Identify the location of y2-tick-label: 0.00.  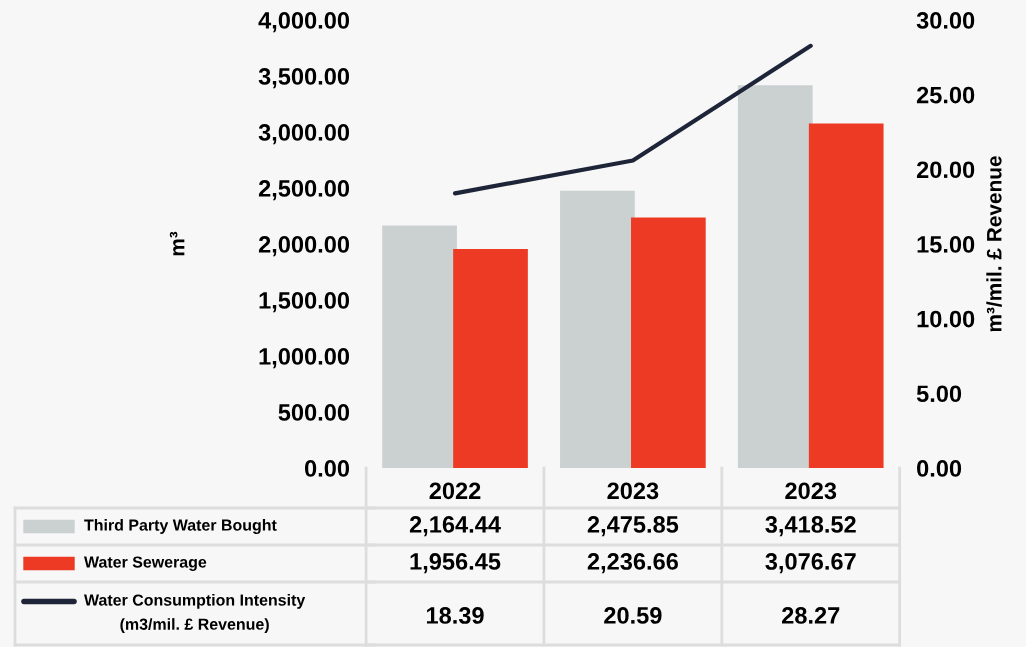
(939, 468).